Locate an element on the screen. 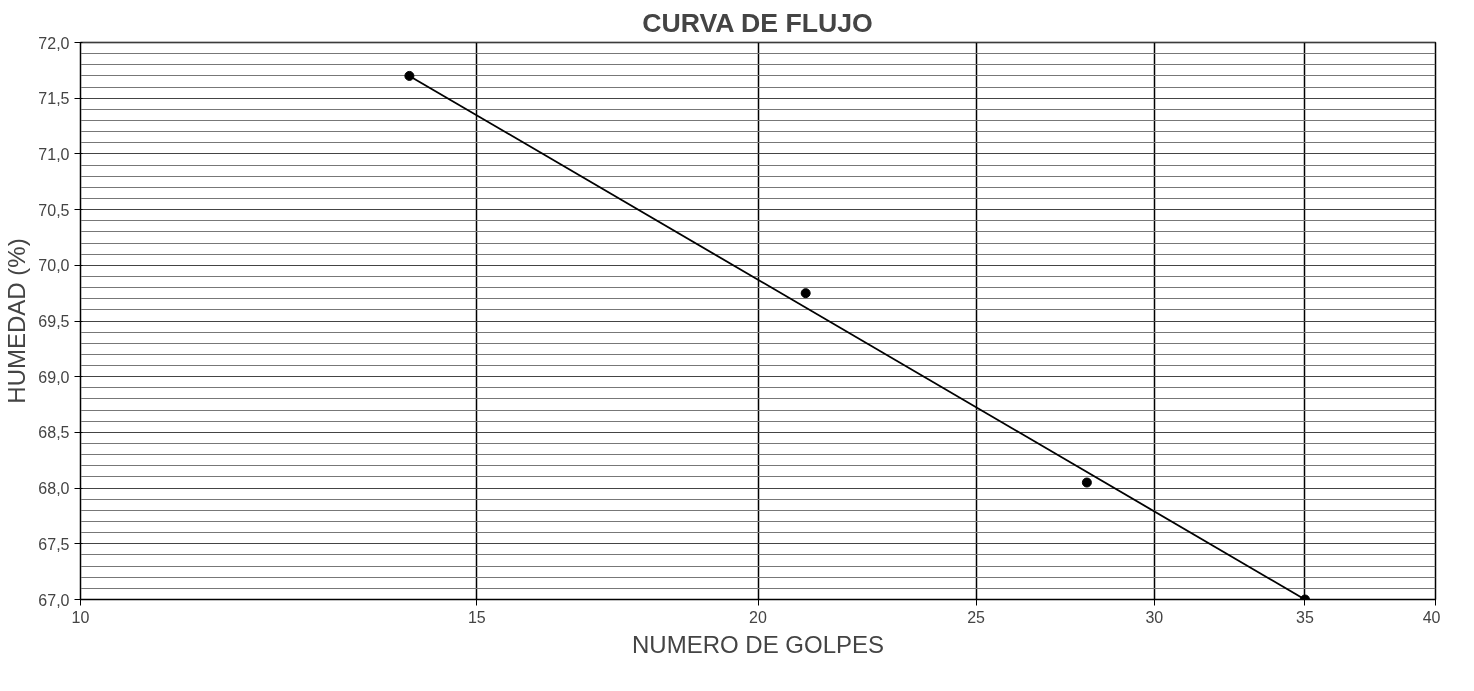 This screenshot has width=1474, height=691. chart-title: CURVA DE FLUJO is located at coordinates (757, 22).